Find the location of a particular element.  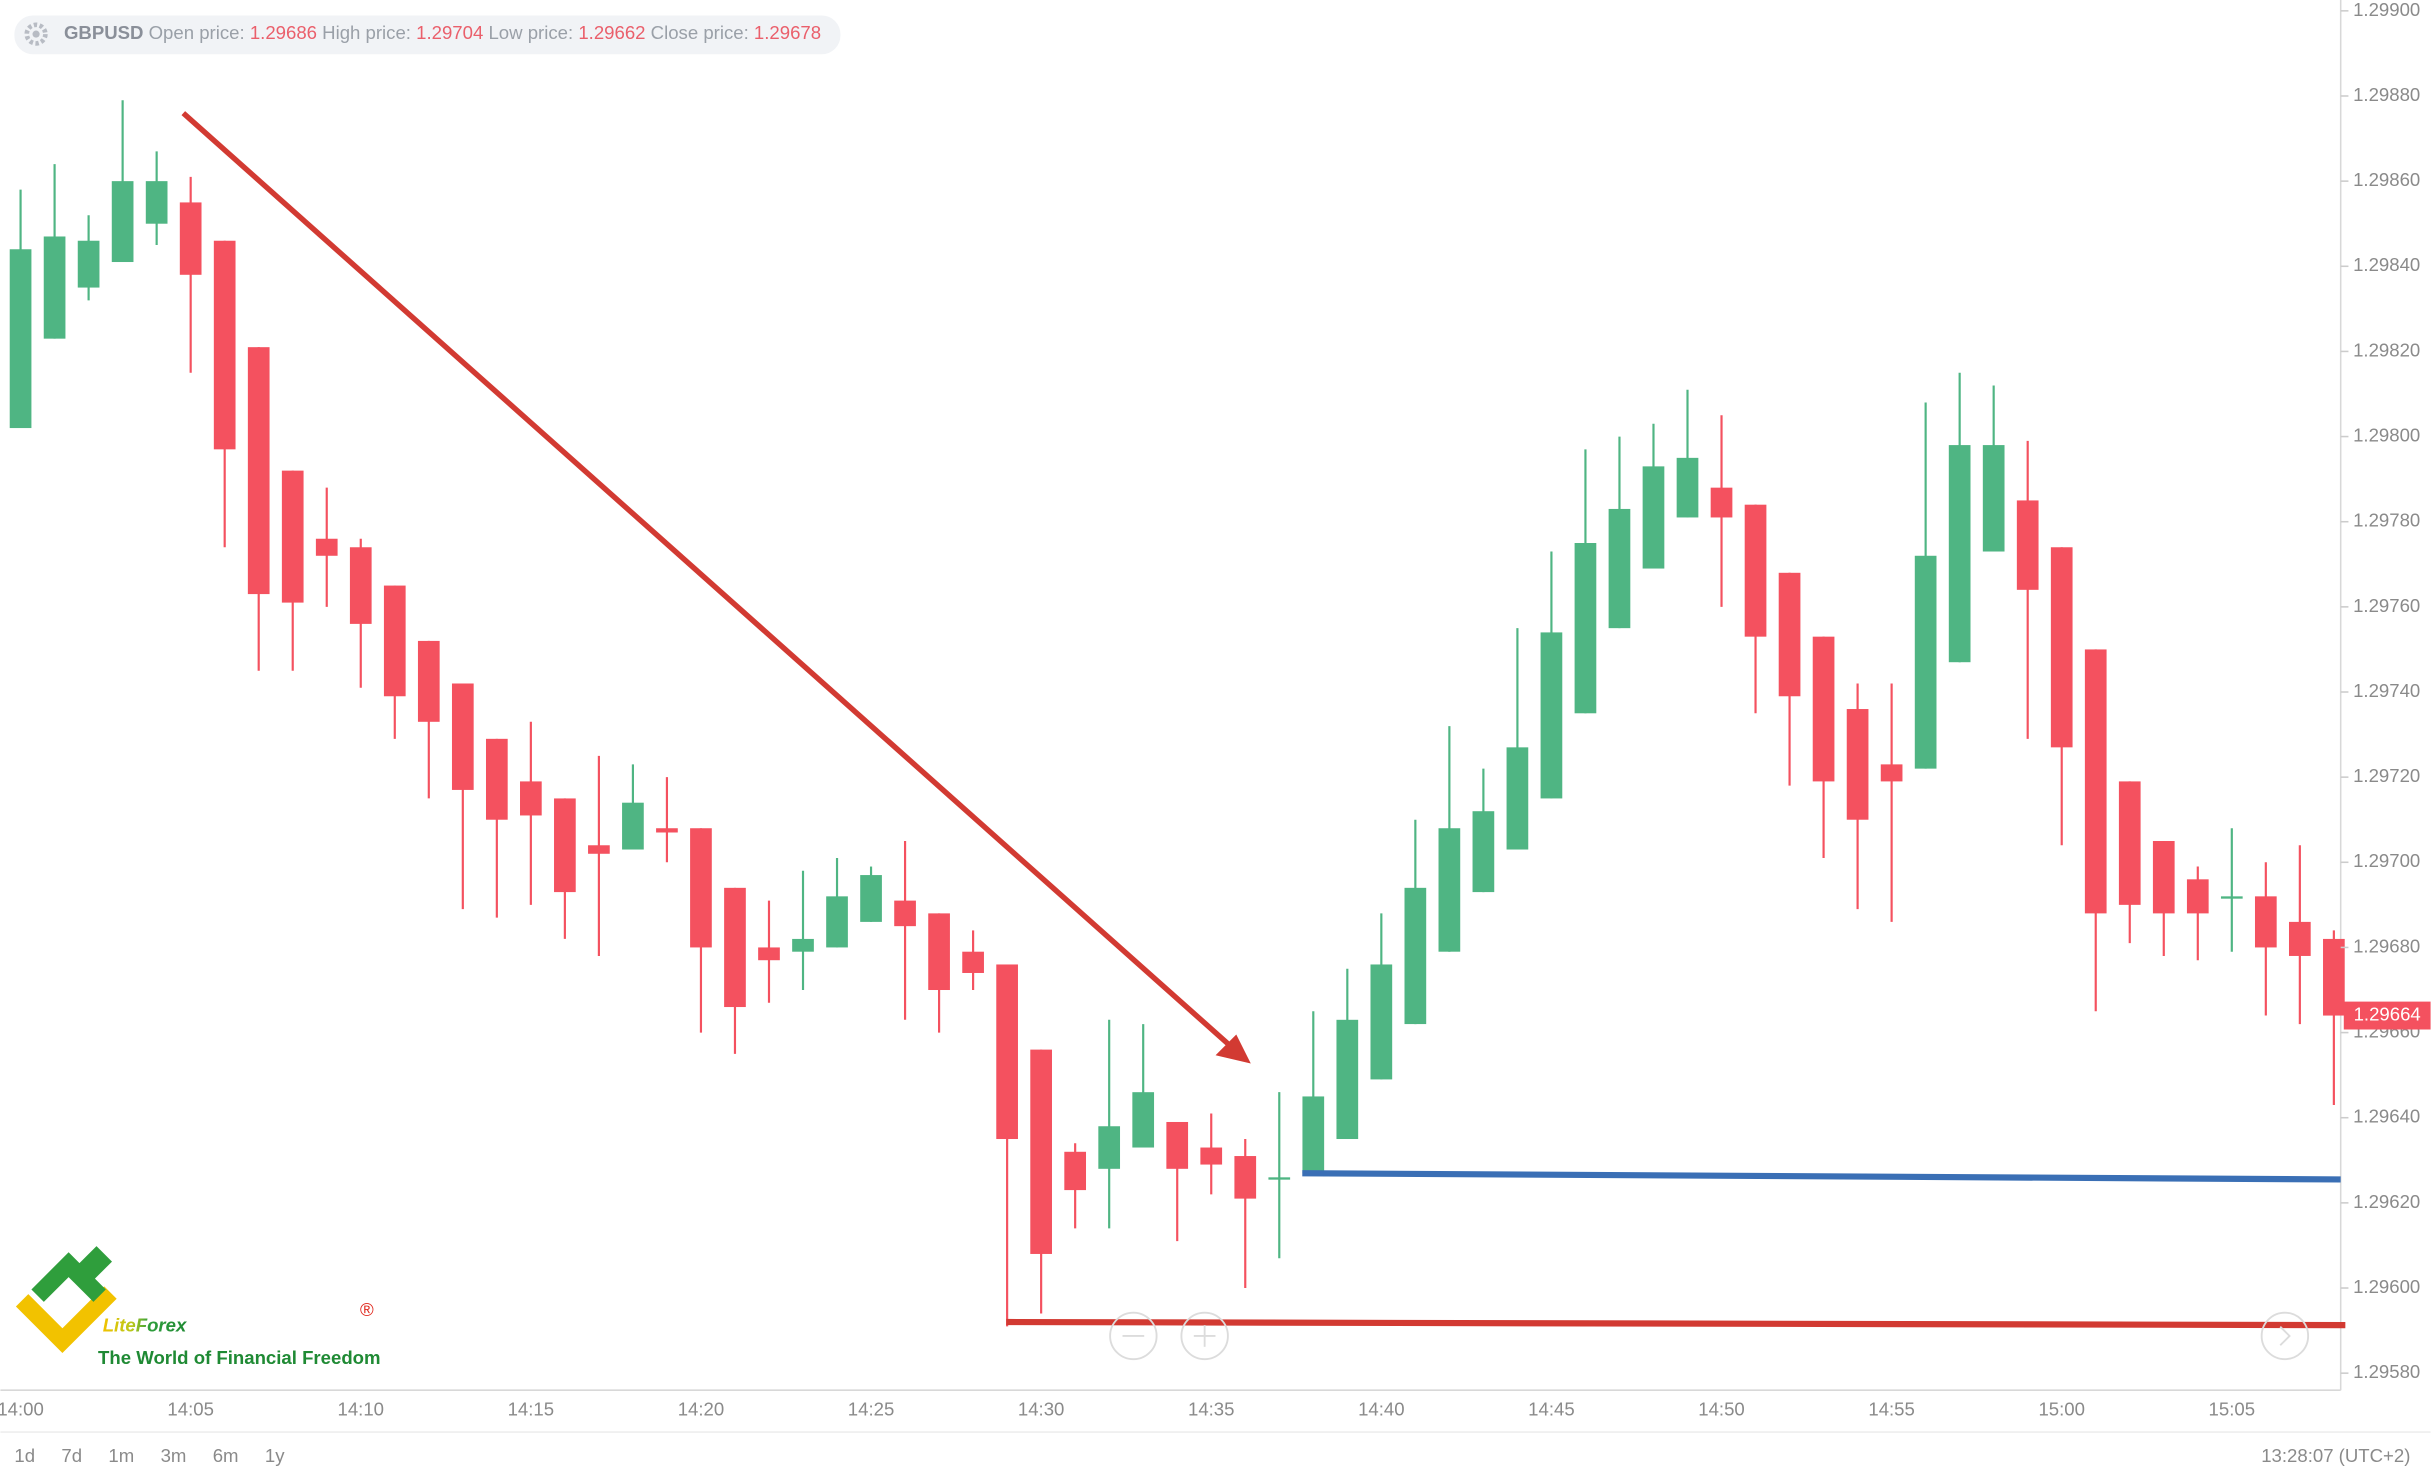

x-tick-label: 14:10 is located at coordinates (361, 1408).